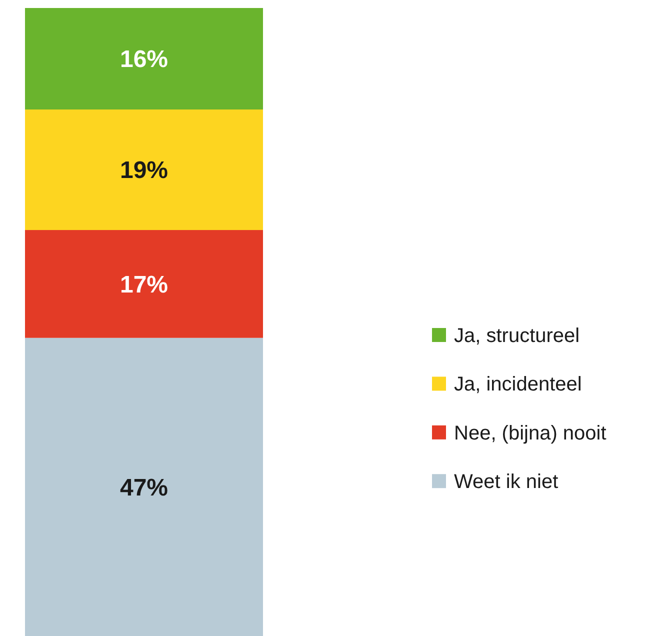 The image size is (662, 636). I want to click on legend-label: Weet ik niet, so click(506, 482).